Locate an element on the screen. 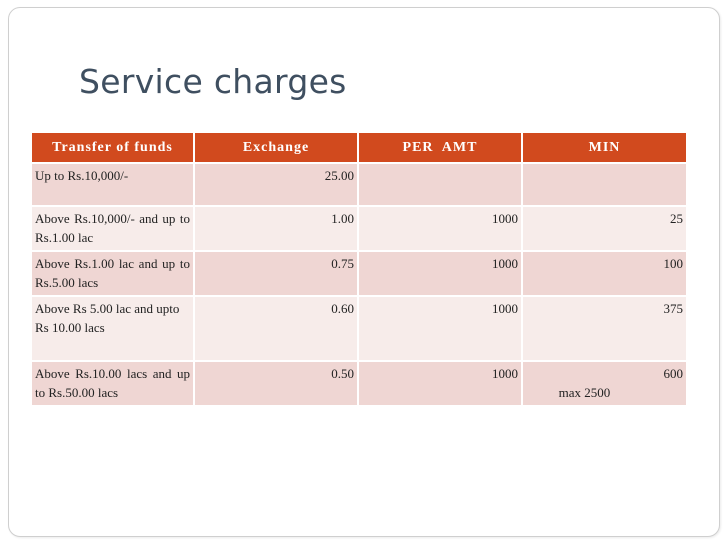  min-cell: 25 is located at coordinates (604, 229).